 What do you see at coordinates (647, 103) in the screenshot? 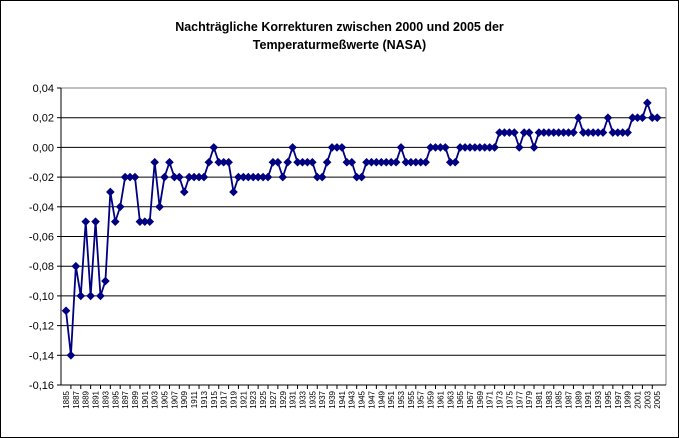
I see `data-point-2003` at bounding box center [647, 103].